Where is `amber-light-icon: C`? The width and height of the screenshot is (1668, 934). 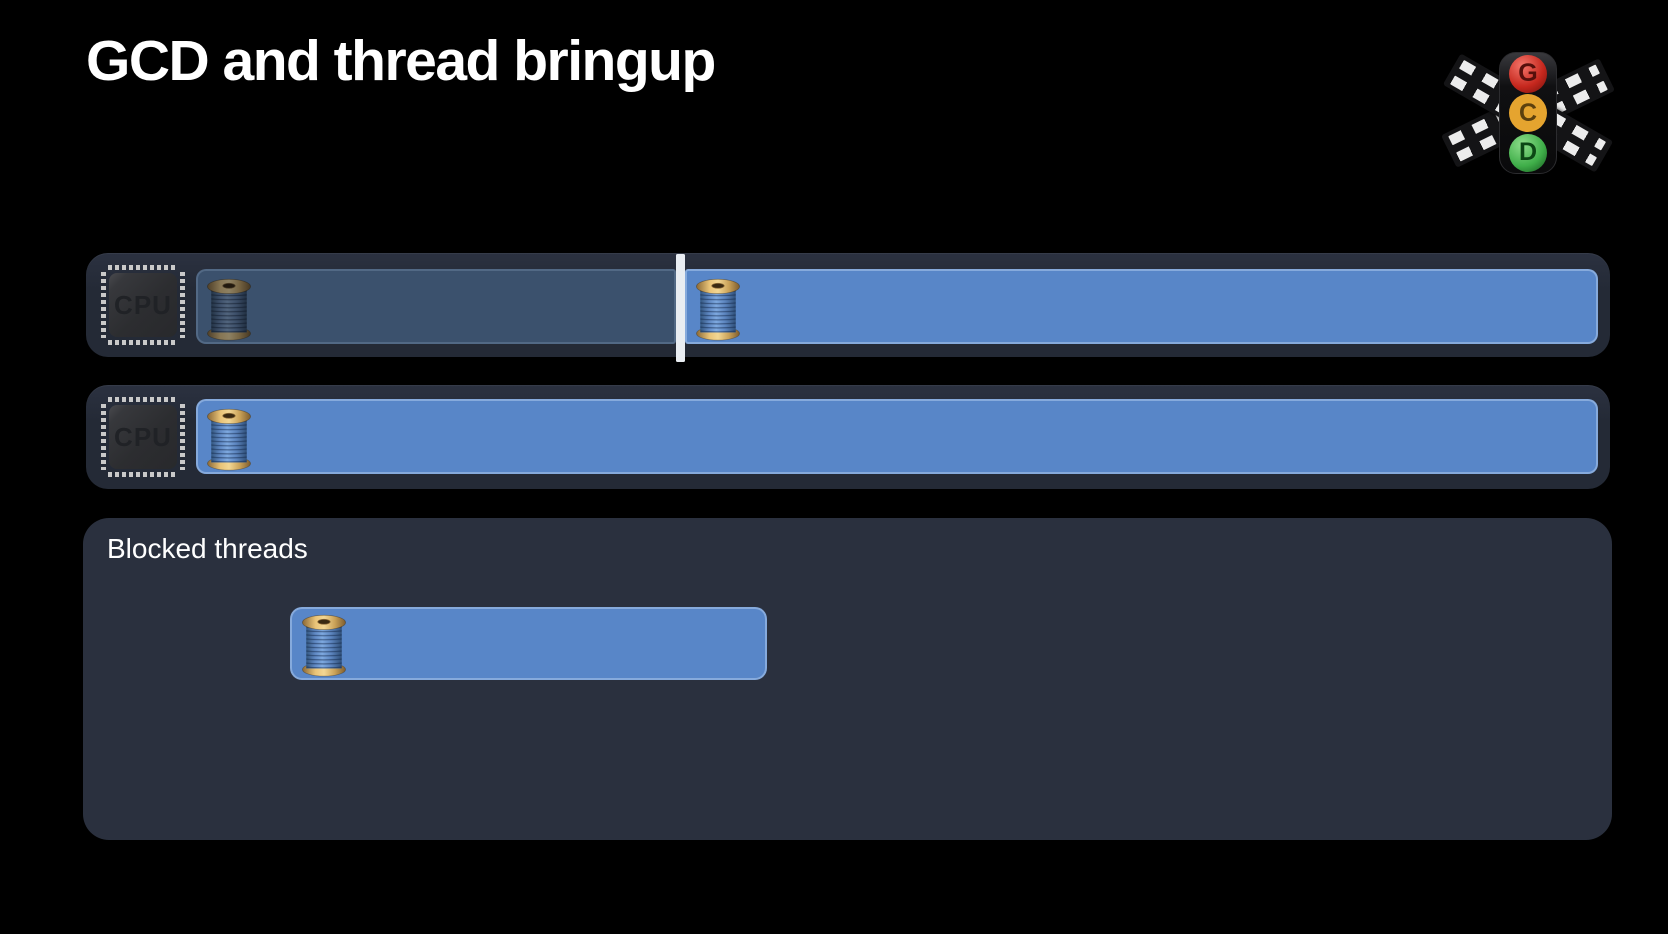 amber-light-icon: C is located at coordinates (1528, 113).